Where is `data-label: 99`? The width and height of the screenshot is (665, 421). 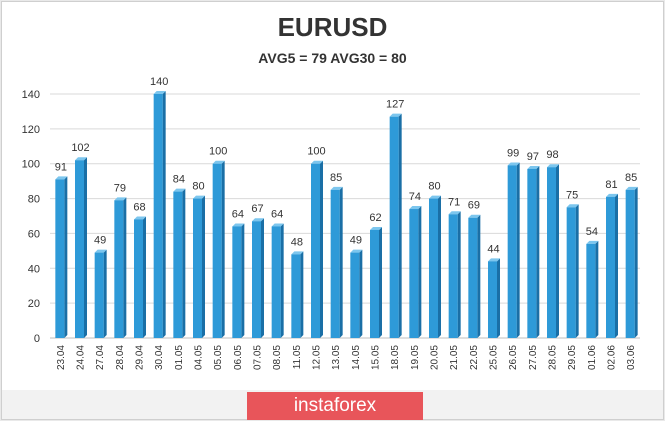 data-label: 99 is located at coordinates (513, 153).